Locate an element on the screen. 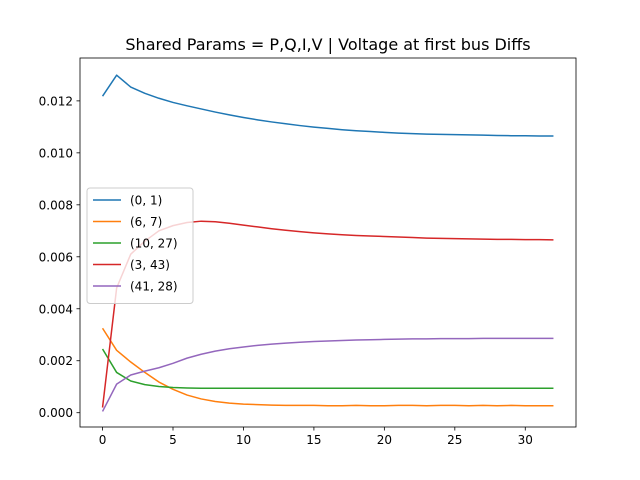 Image resolution: width=640 pixels, height=480 pixels. y-tick-label: 0.006 is located at coordinates (56, 257).